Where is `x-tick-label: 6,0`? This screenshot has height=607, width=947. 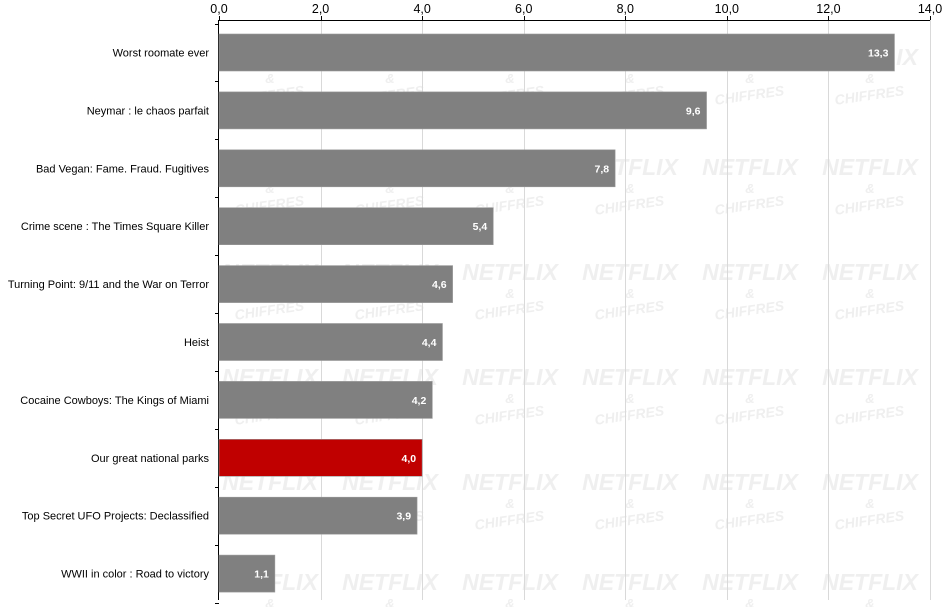
x-tick-label: 6,0 is located at coordinates (523, 9).